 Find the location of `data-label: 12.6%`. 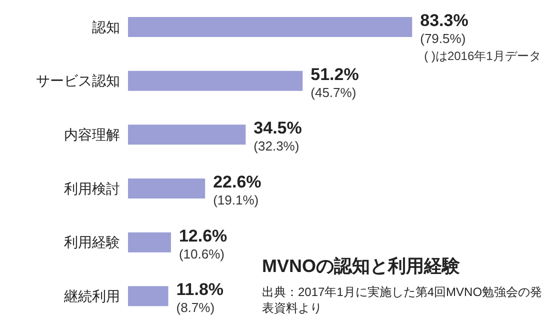

data-label: 12.6% is located at coordinates (203, 236).